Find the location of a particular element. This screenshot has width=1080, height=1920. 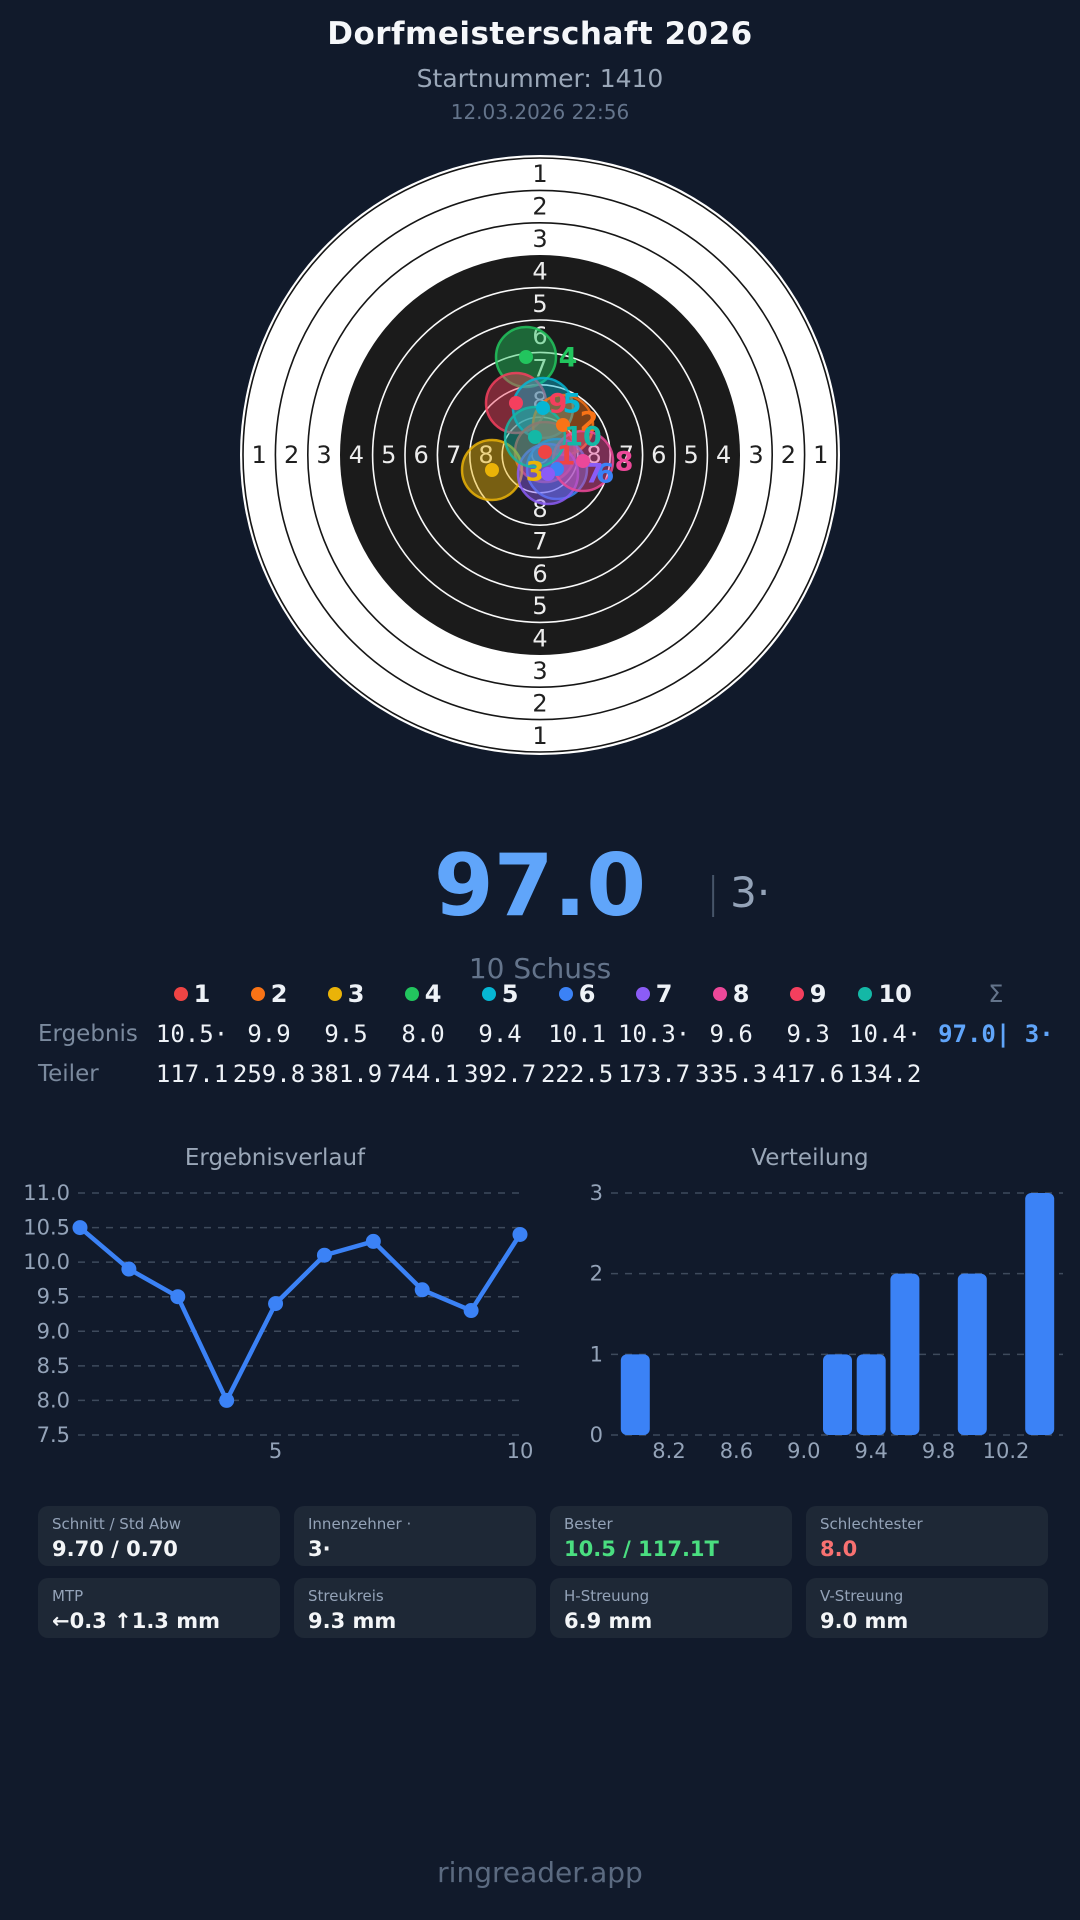

x-tick-label: 9.8 is located at coordinates (938, 1451).